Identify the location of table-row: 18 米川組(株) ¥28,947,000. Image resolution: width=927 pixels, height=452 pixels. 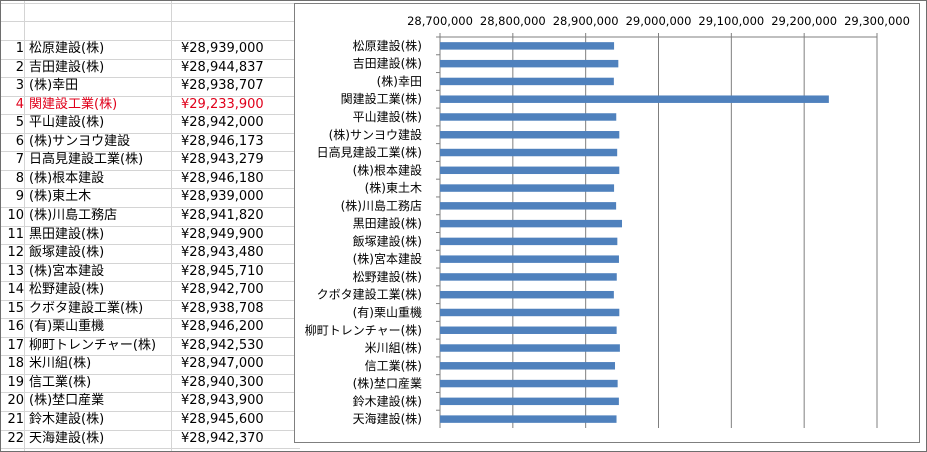
(150, 364).